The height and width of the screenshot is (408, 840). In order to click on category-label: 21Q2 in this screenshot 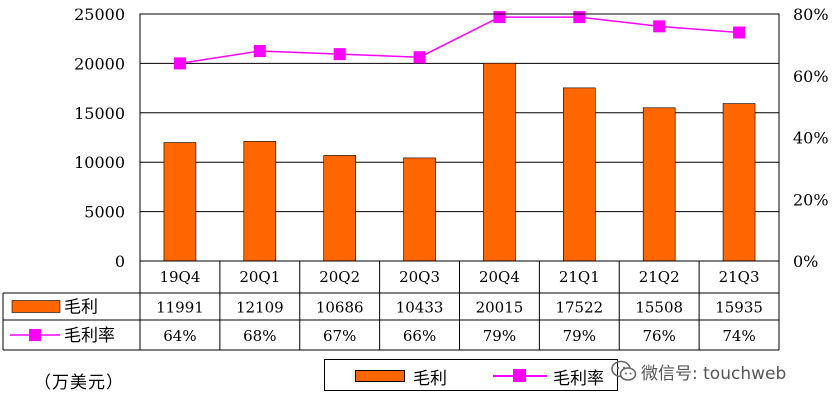, I will do `click(659, 277)`.